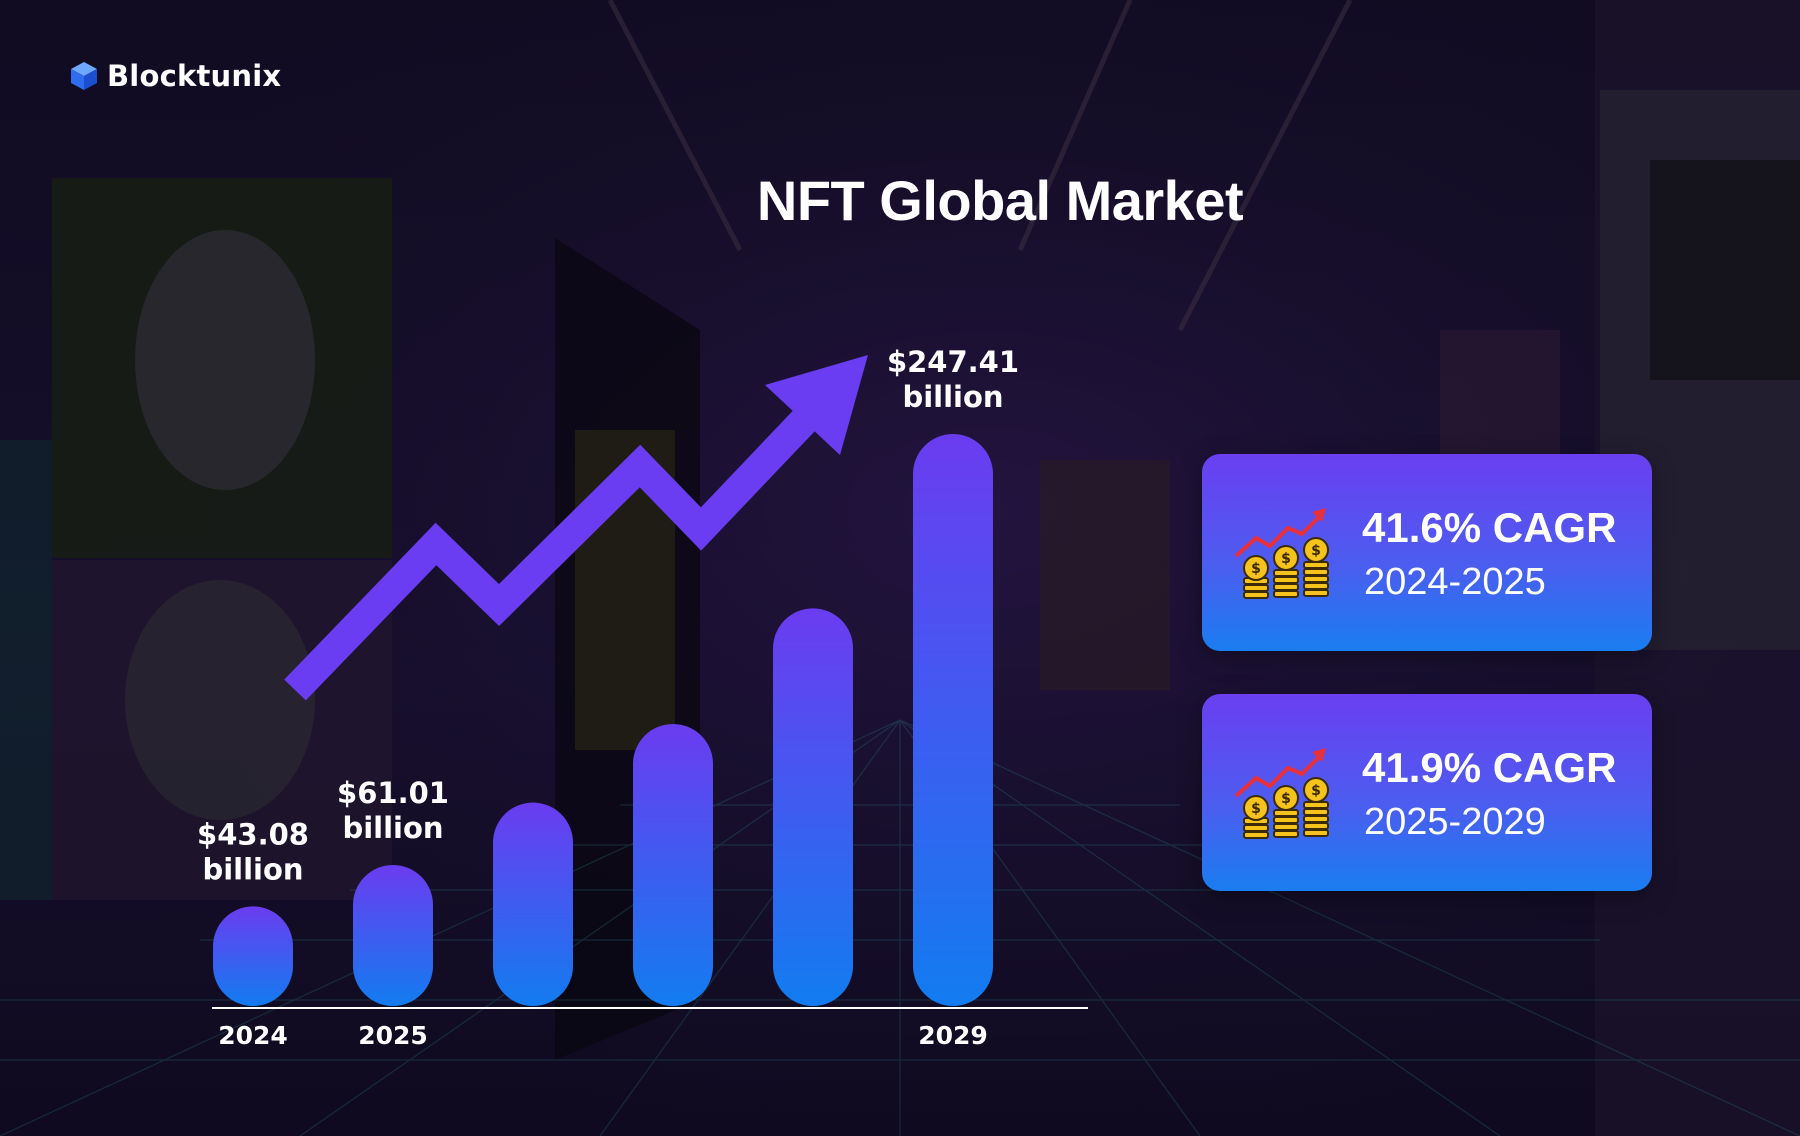 The width and height of the screenshot is (1800, 1136). I want to click on cagr-card-2: $ $ $ 41.9% CAGR 2025-2029, so click(1427, 792).